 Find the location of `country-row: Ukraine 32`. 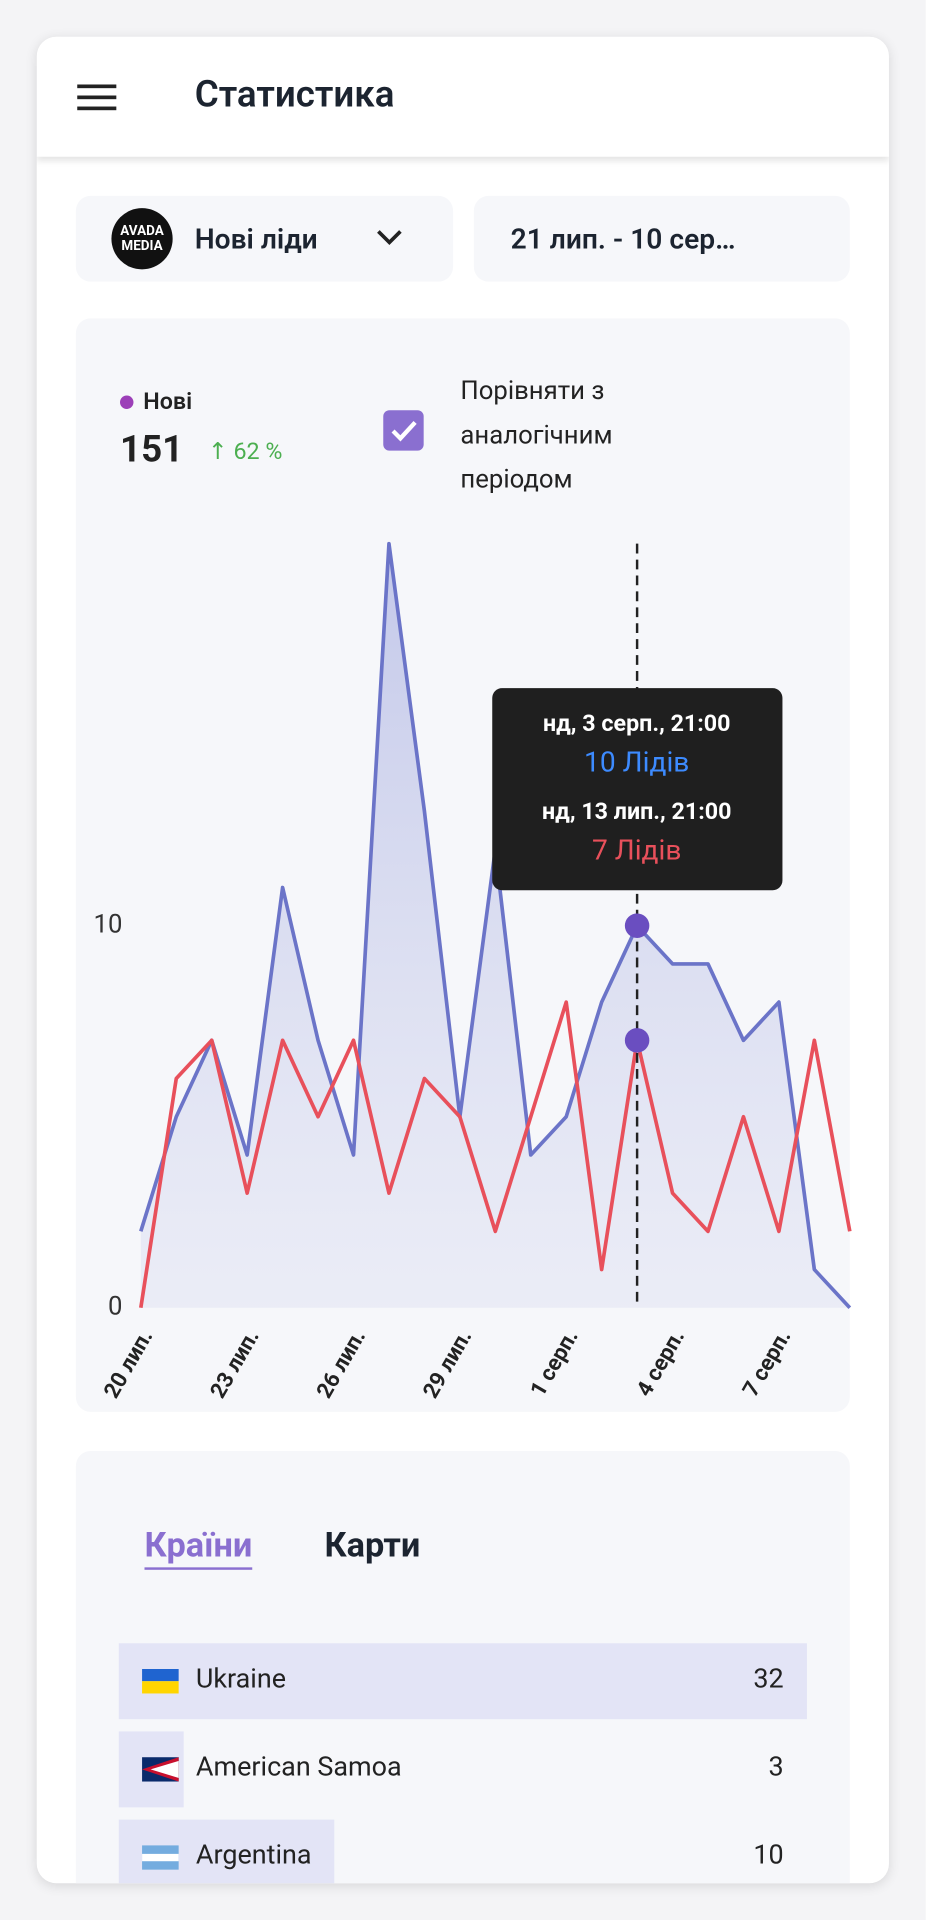

country-row: Ukraine 32 is located at coordinates (462, 1681).